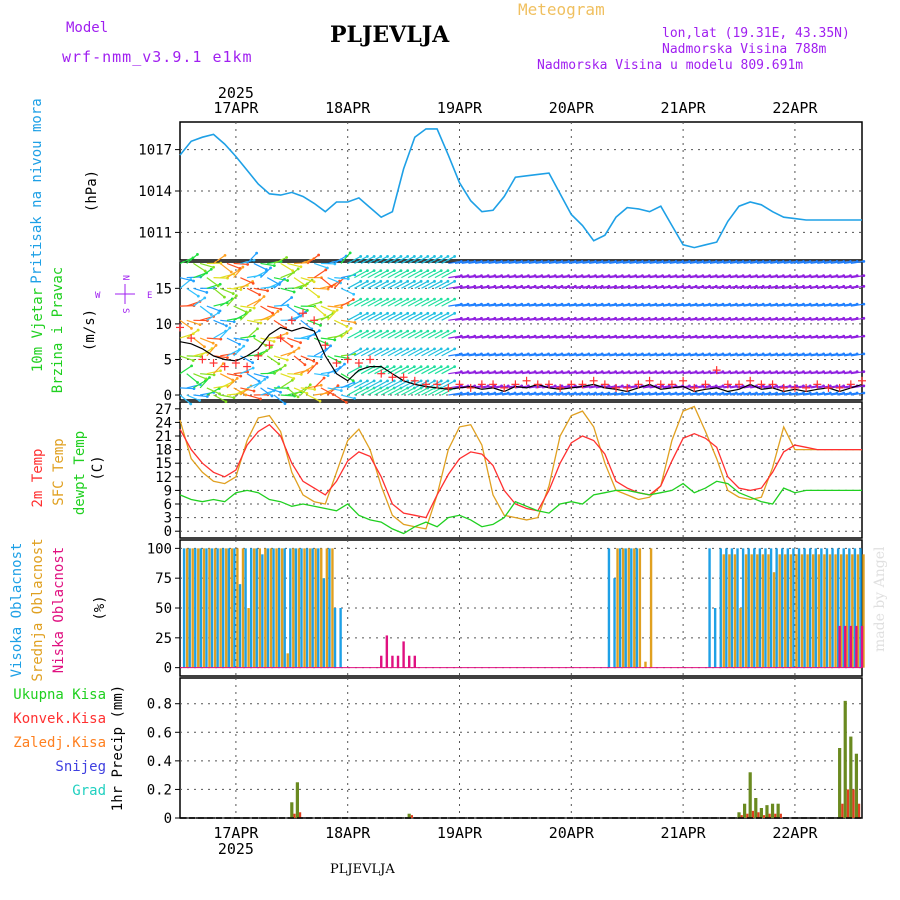 The width and height of the screenshot is (900, 900). Describe the element at coordinates (409, 815) in the screenshot. I see `precip-bar-total` at that location.